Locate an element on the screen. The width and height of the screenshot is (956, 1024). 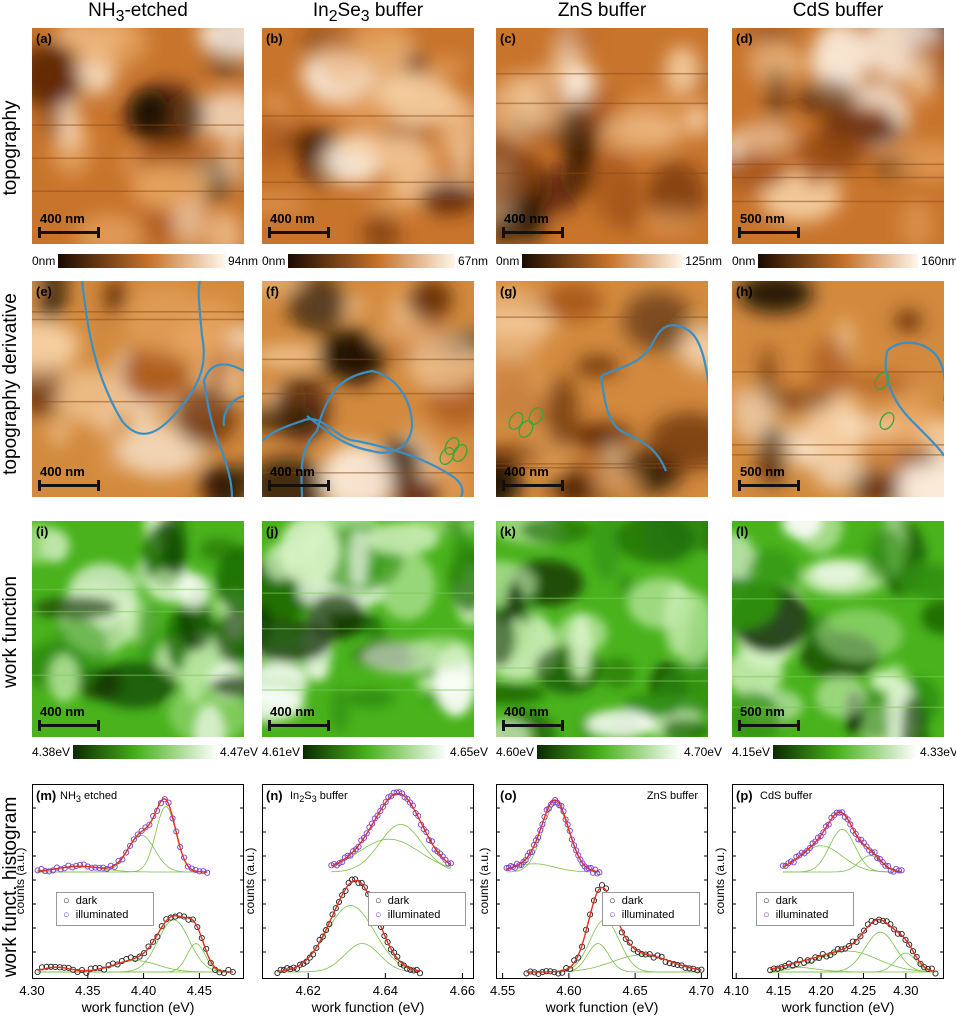
topo-image-d: (d) 500 nm is located at coordinates (838, 136).